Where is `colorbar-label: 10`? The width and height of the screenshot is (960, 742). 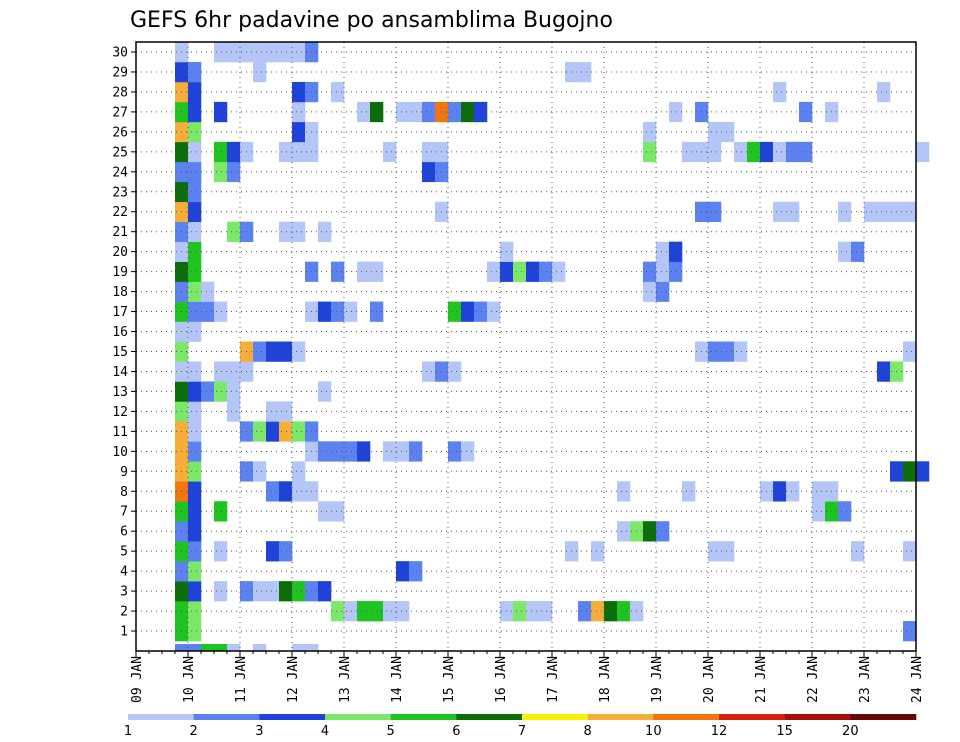
colorbar-label: 10 is located at coordinates (653, 731).